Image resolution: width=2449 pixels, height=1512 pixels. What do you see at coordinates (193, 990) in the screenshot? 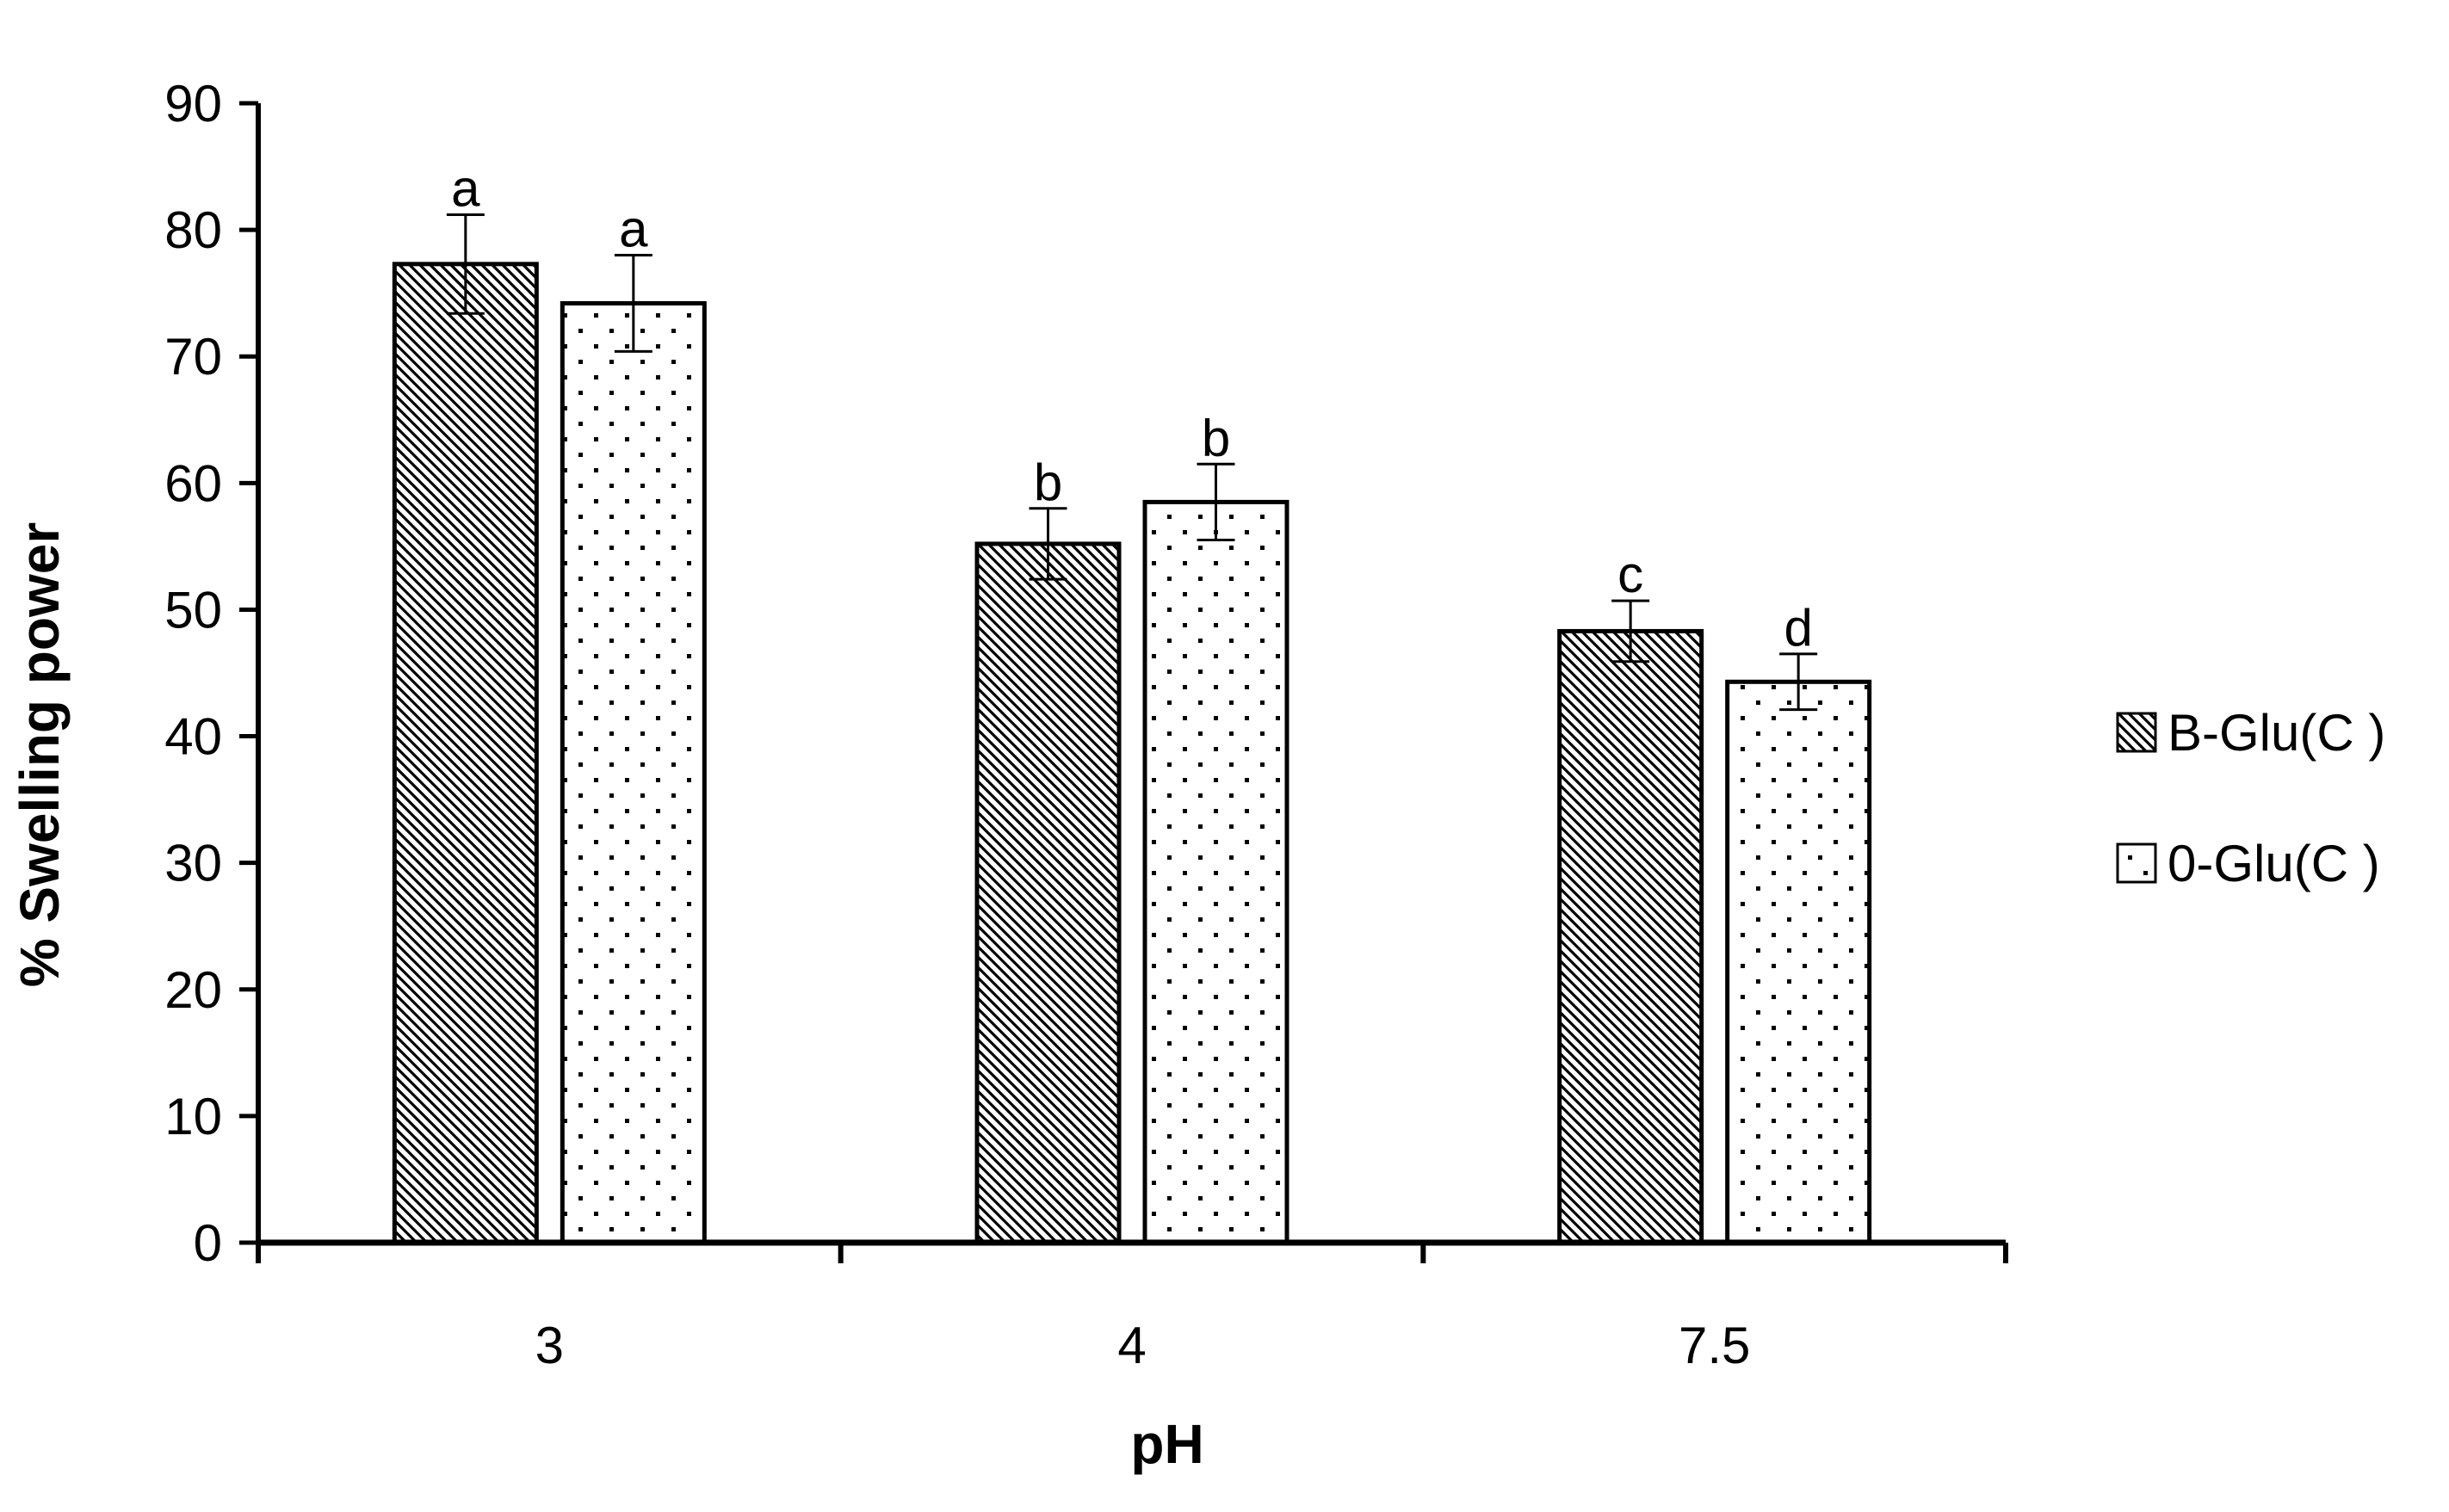
I see `y-tick-label: 20` at bounding box center [193, 990].